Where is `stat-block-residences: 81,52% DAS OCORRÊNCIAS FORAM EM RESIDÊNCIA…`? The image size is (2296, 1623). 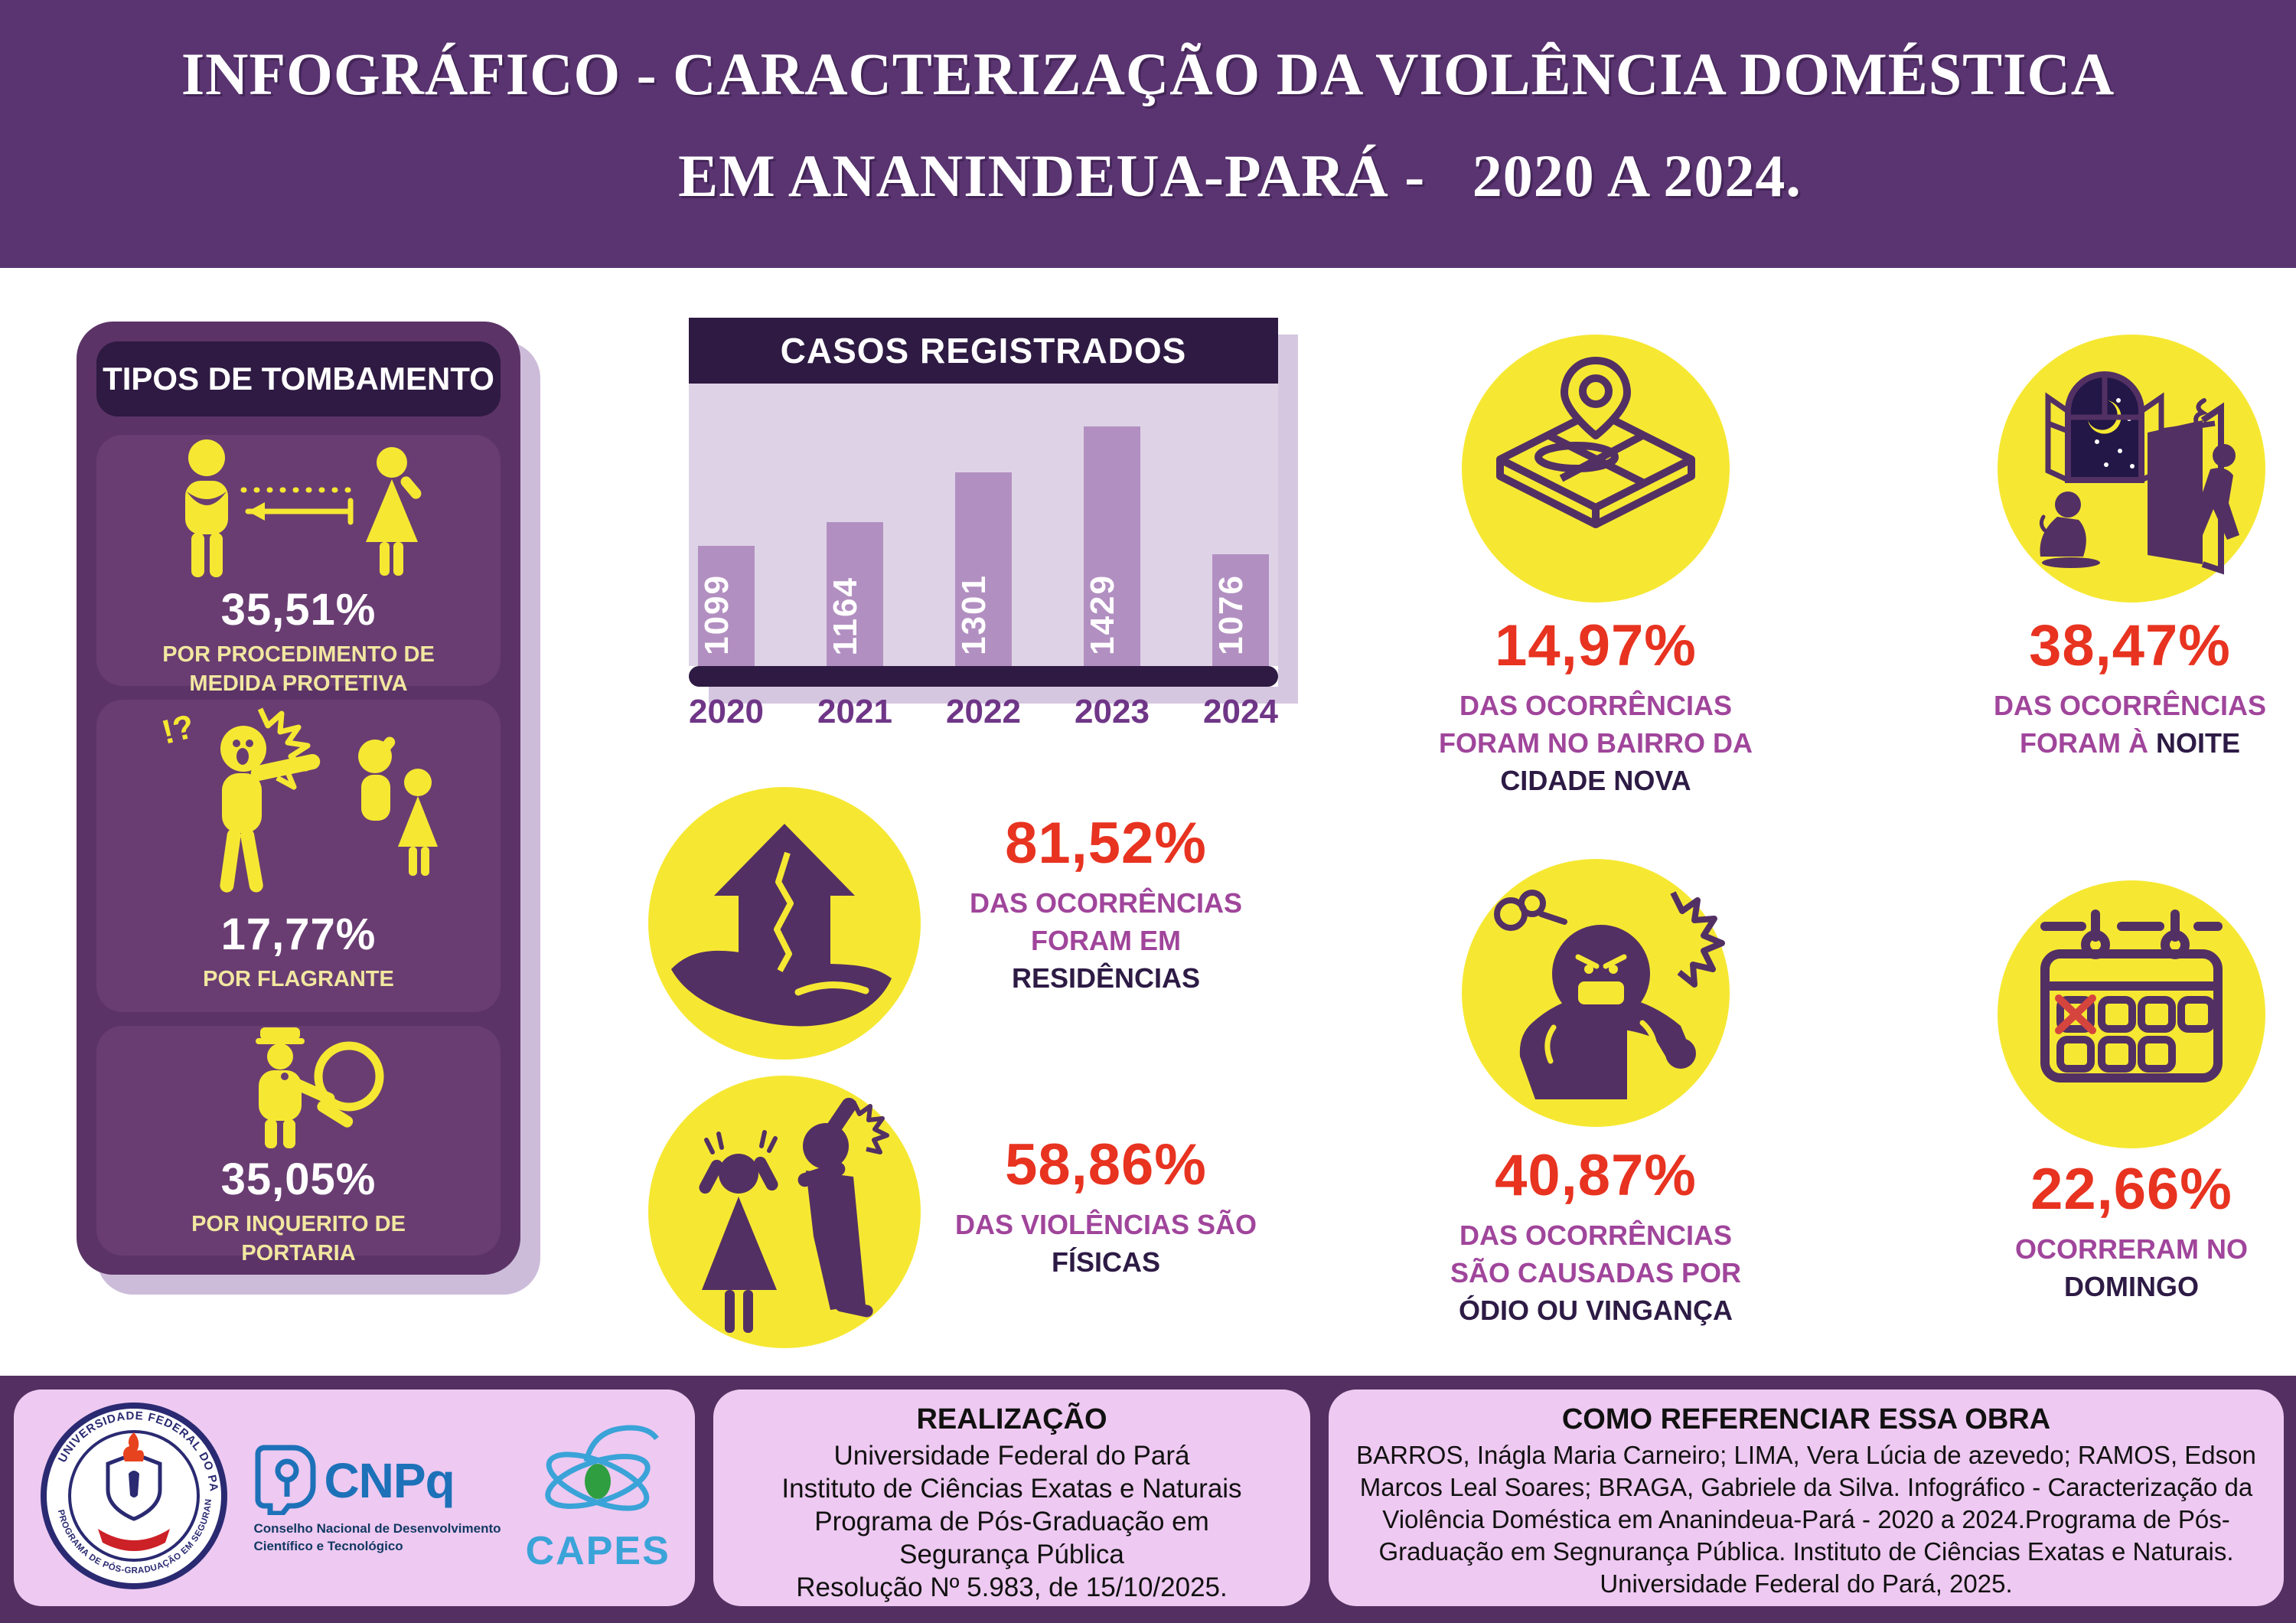
stat-block-residences: 81,52% DAS OCORRÊNCIAS FORAM EM RESIDÊNCIA… is located at coordinates (1106, 903).